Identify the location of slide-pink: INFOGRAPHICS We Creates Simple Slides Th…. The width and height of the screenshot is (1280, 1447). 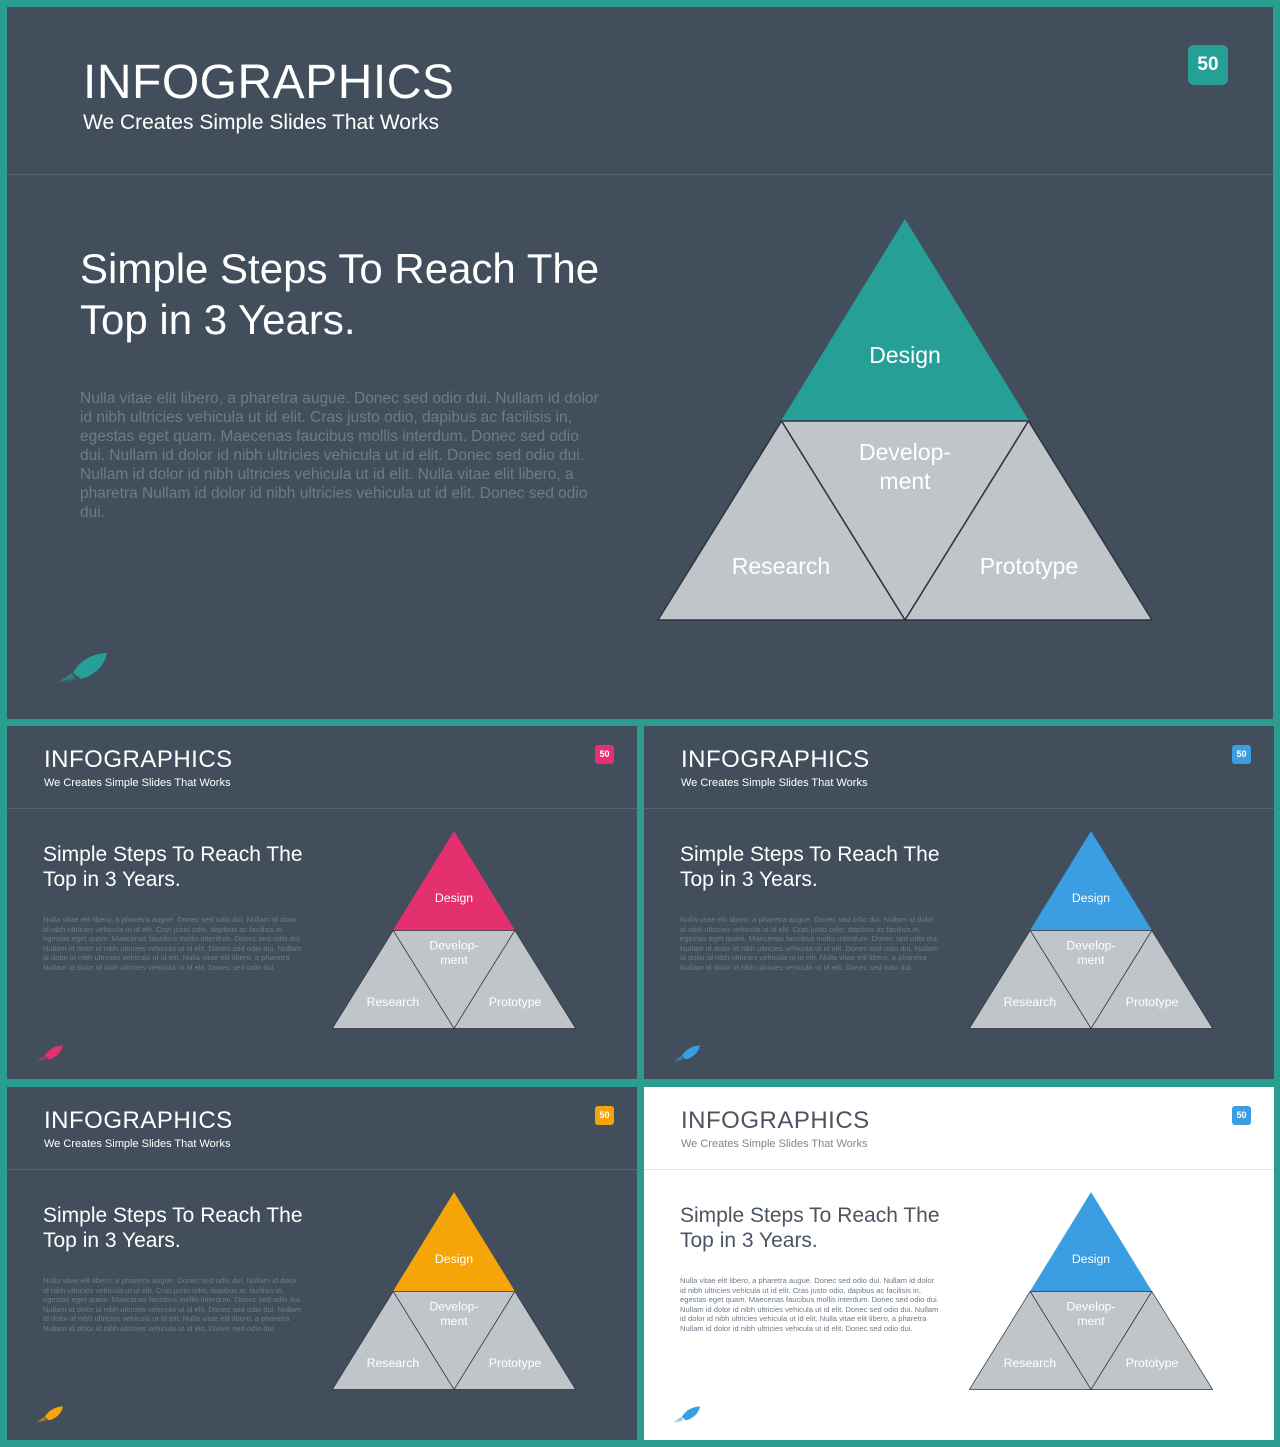
(322, 902).